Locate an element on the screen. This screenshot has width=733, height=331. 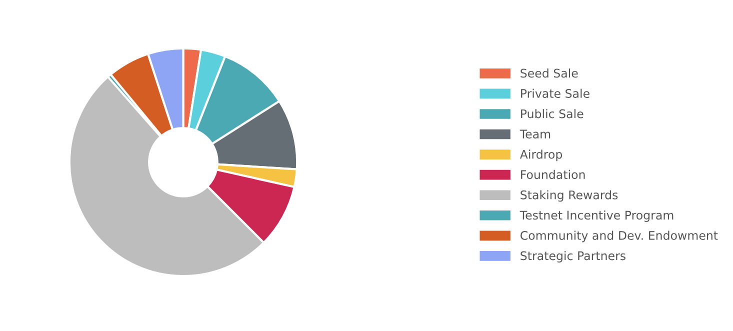
legend-label: Team is located at coordinates (535, 134).